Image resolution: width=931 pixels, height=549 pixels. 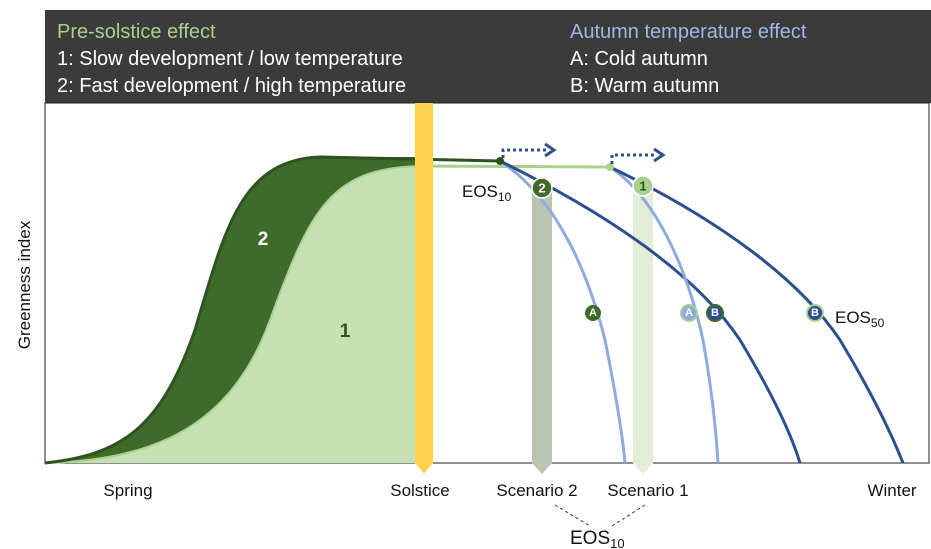 I want to click on x-label: Spring, so click(x=127, y=490).